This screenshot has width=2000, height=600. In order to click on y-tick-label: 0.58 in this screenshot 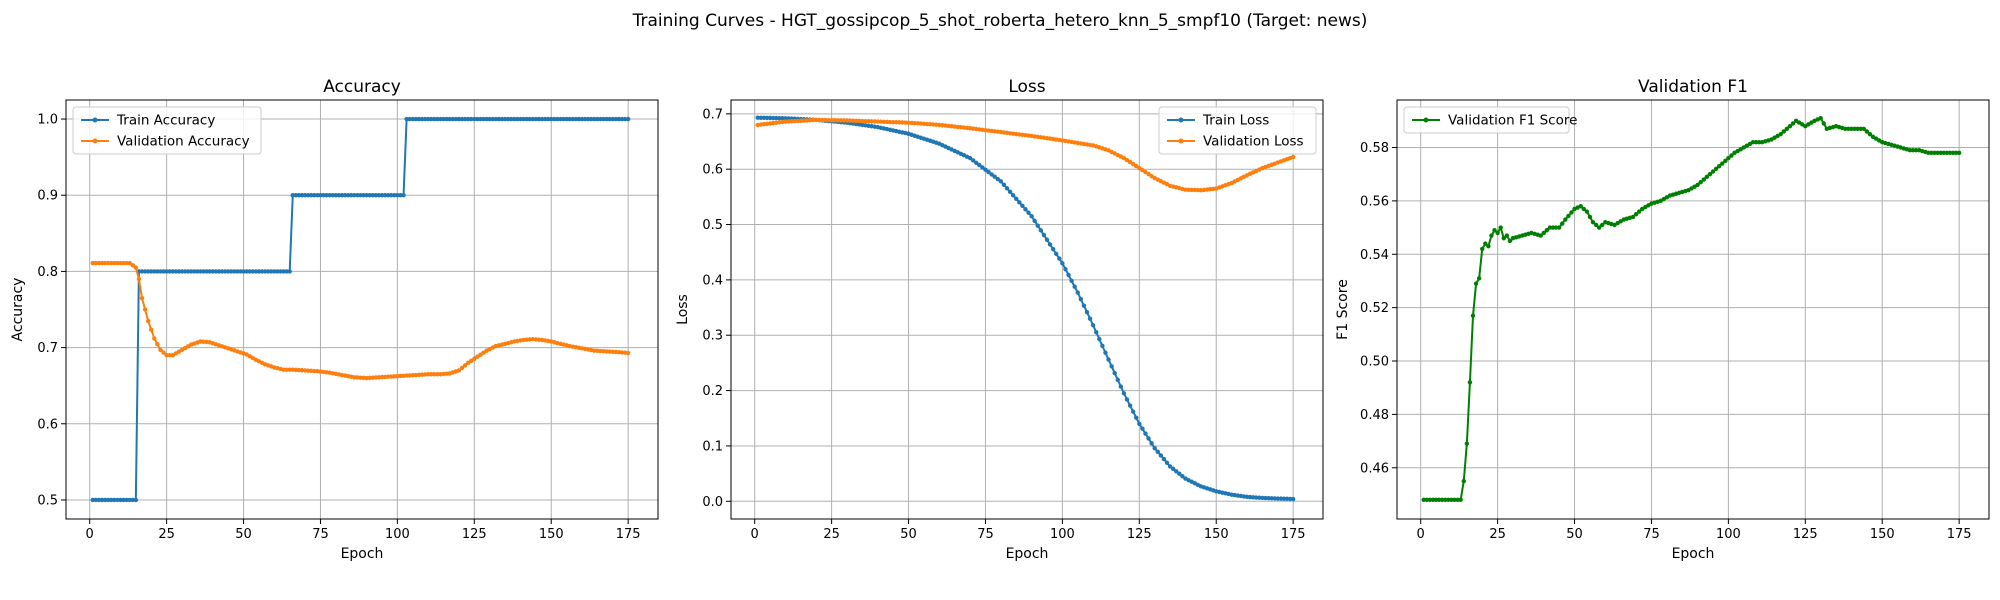, I will do `click(1374, 148)`.